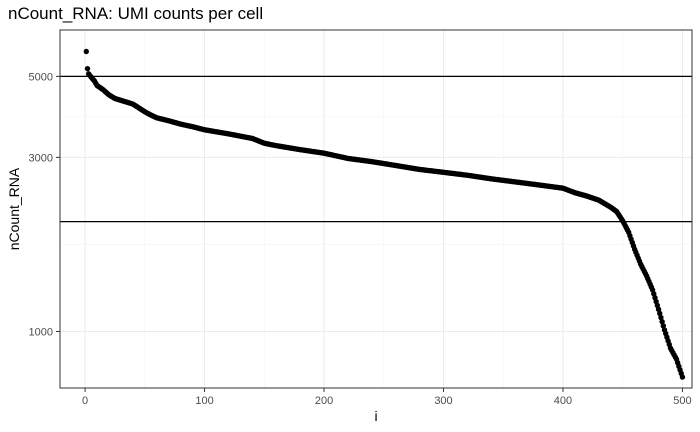 The width and height of the screenshot is (700, 432). Describe the element at coordinates (204, 401) in the screenshot. I see `x-tick-label: 100` at that location.